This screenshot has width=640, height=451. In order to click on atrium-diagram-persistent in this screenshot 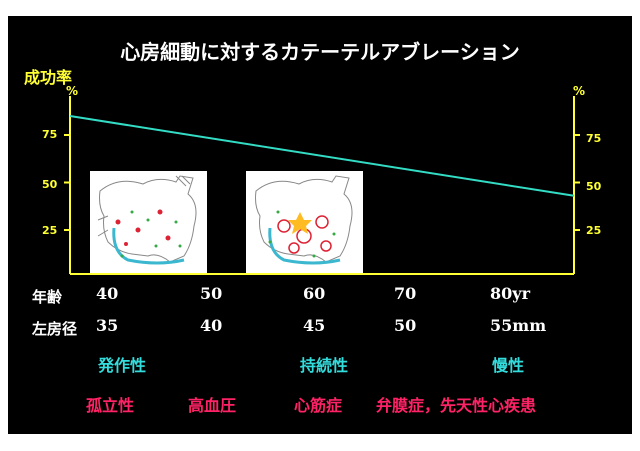, I will do `click(304, 222)`.